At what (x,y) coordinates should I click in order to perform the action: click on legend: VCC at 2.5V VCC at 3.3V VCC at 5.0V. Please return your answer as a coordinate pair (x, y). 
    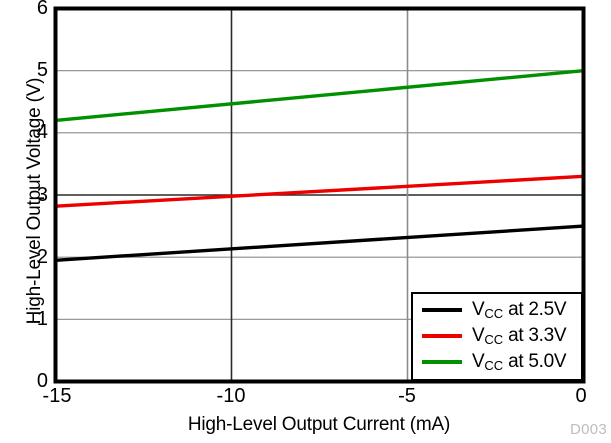
    Looking at the image, I should click on (497, 336).